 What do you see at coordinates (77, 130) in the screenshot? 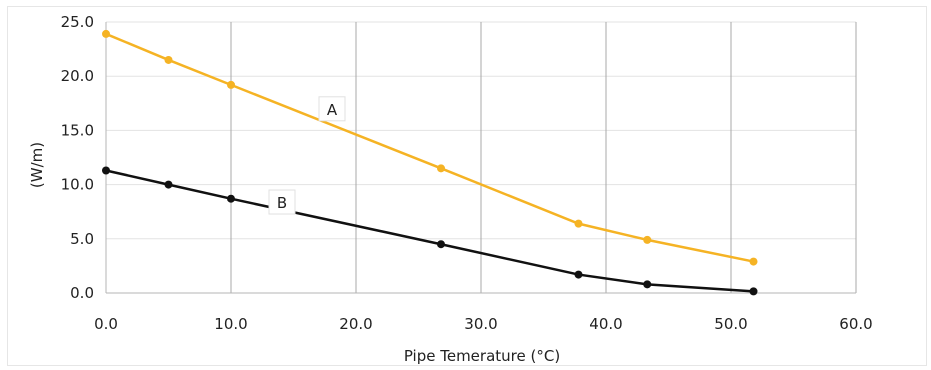
I see `y-tick-label: 15.0` at bounding box center [77, 130].